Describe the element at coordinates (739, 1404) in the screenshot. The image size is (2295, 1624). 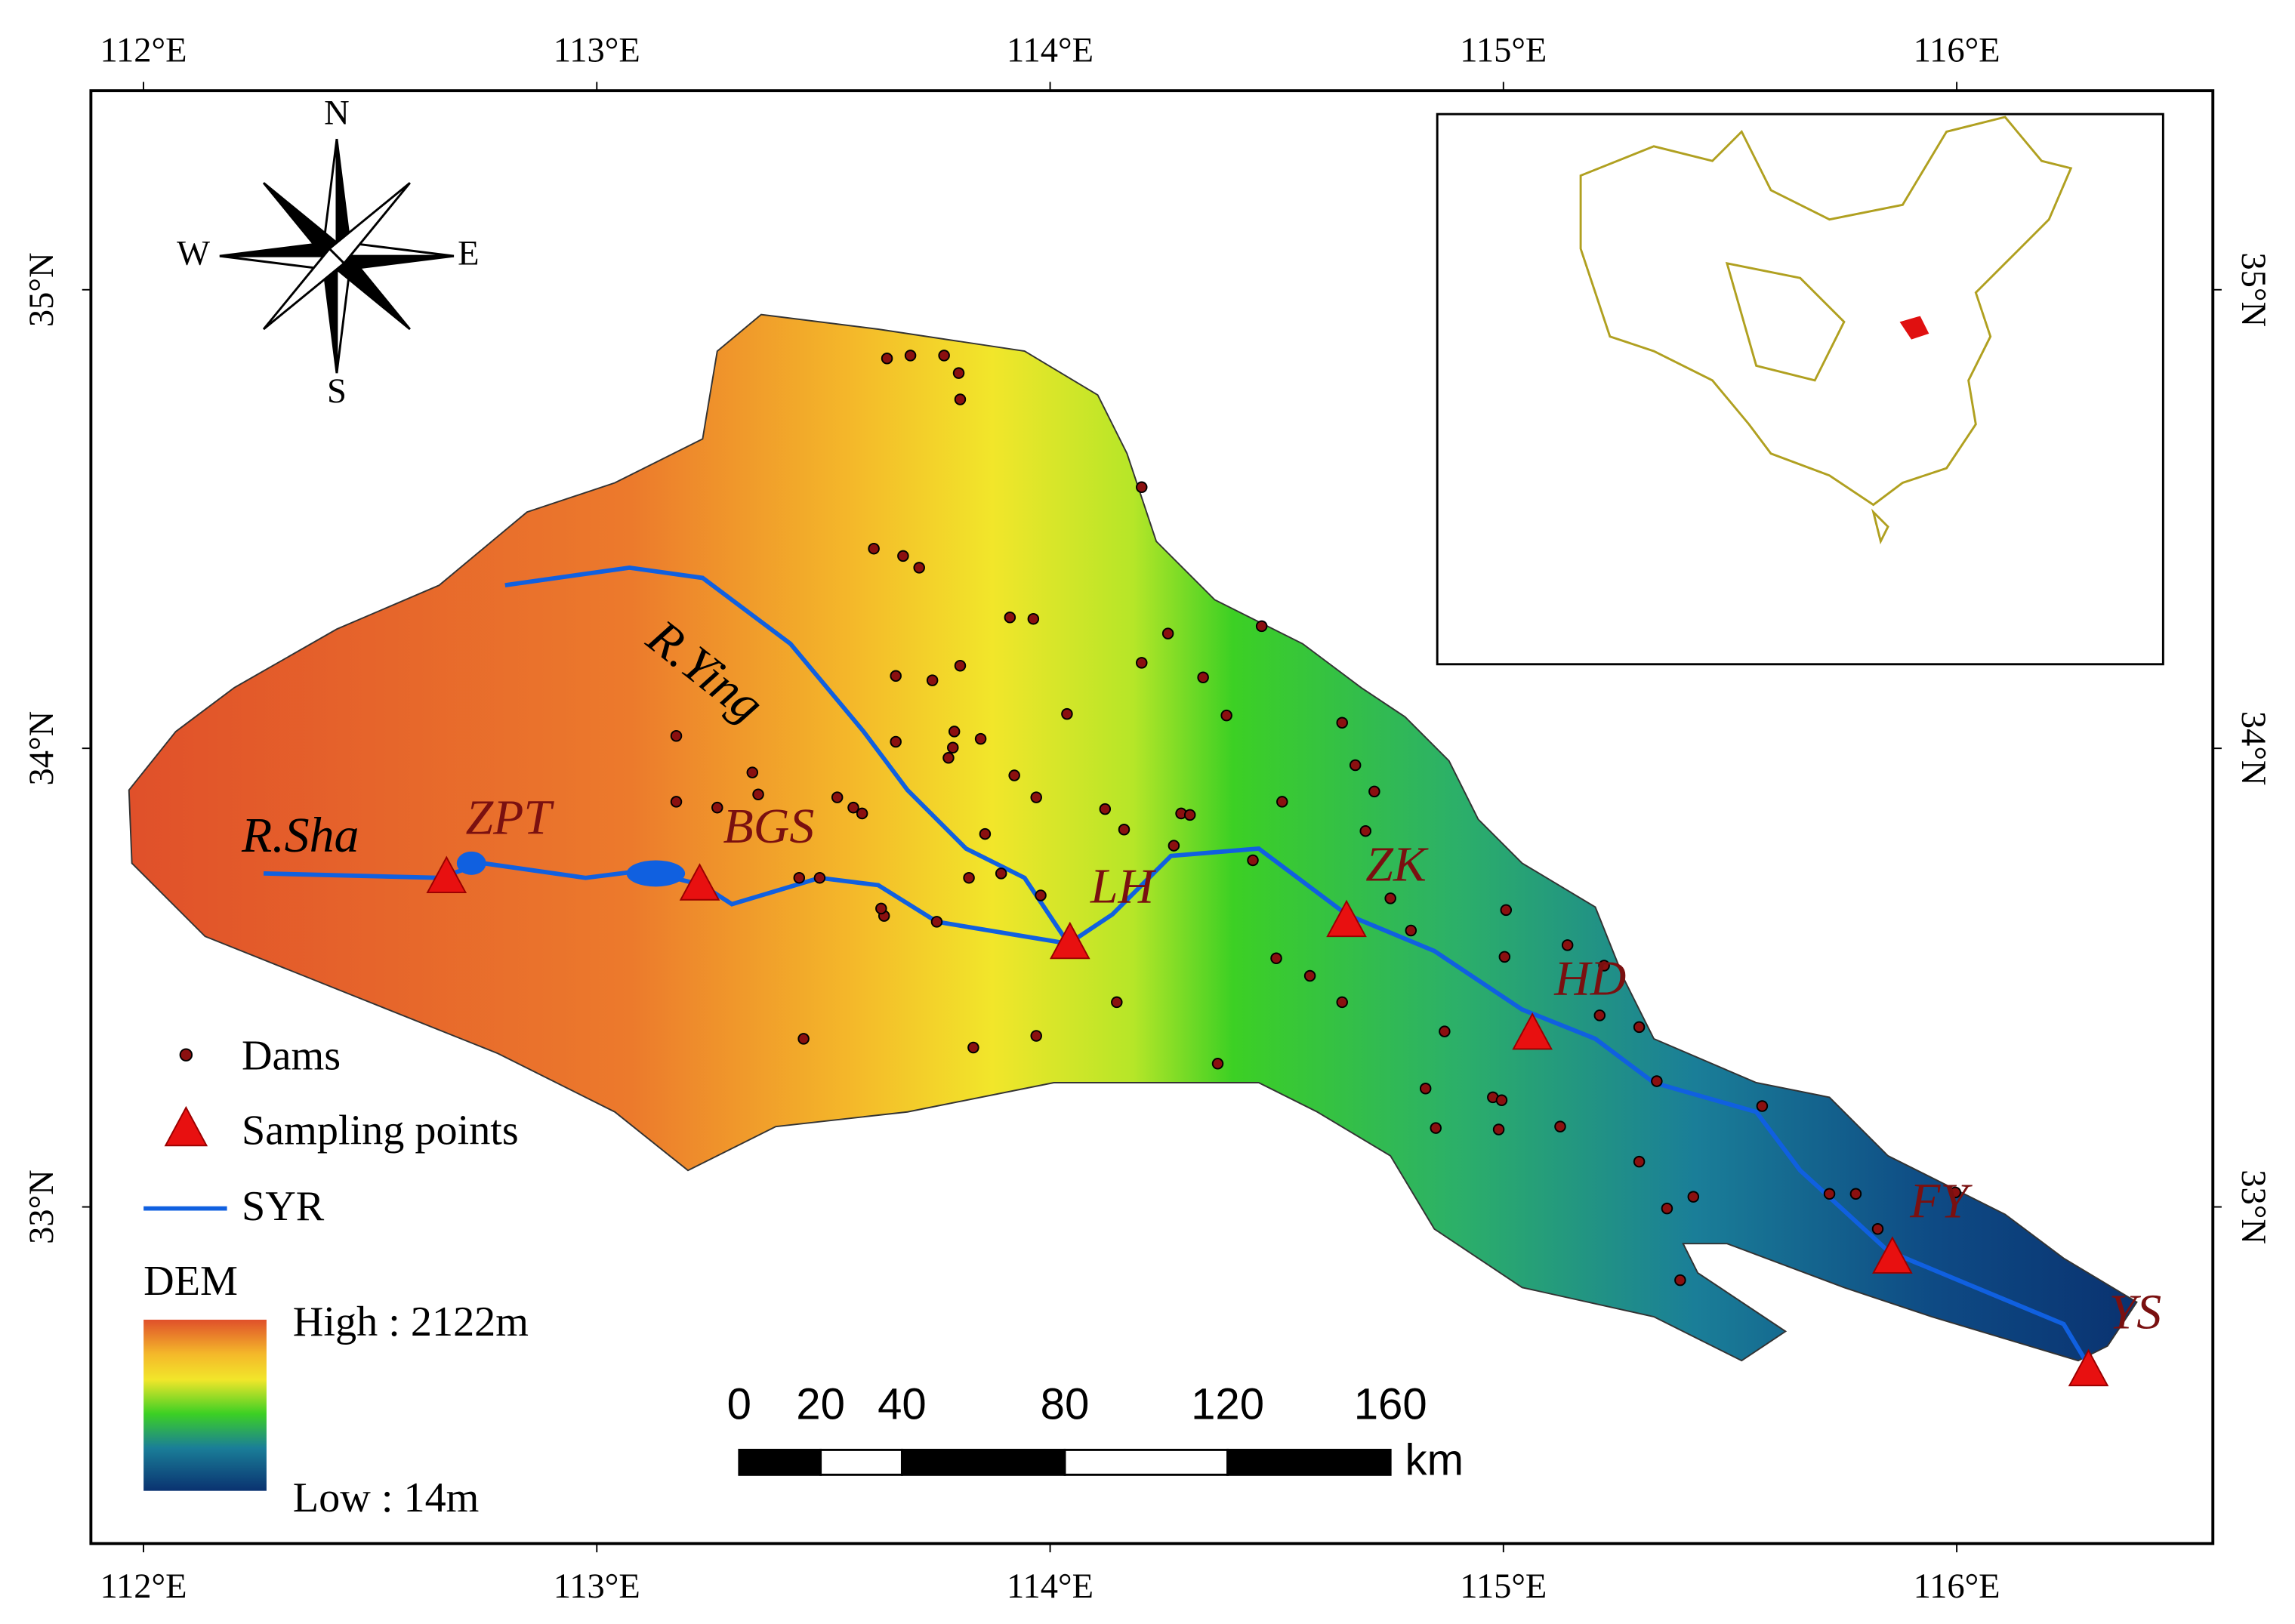
I see `scale-label: 0` at that location.